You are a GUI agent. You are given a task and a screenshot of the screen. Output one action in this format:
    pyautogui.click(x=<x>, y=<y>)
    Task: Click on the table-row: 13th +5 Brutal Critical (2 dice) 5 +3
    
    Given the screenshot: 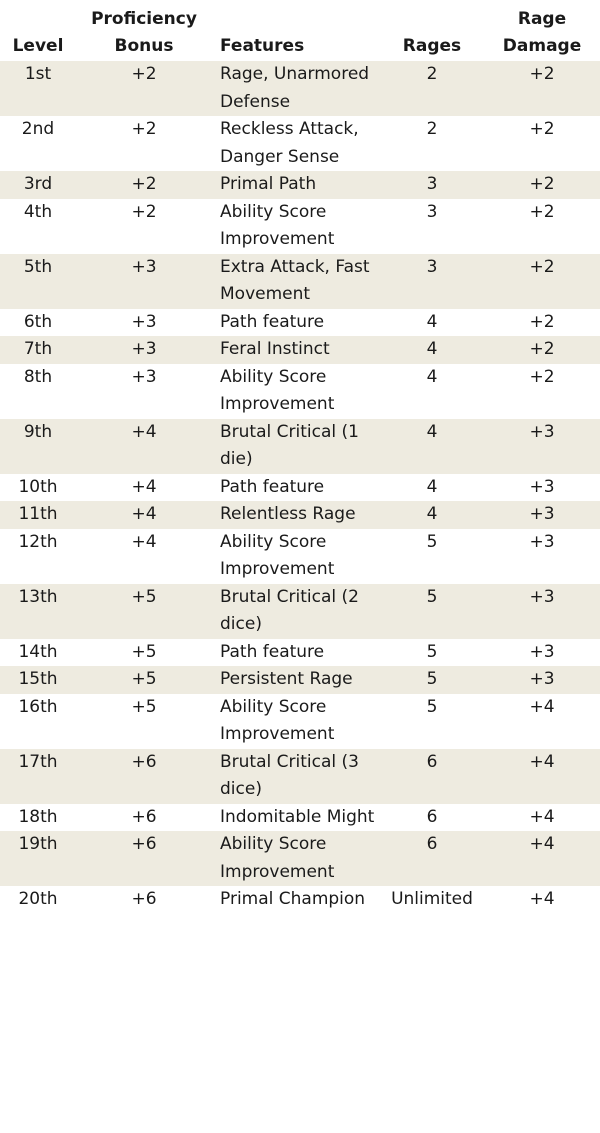 What is the action you would take?
    pyautogui.click(x=300, y=611)
    